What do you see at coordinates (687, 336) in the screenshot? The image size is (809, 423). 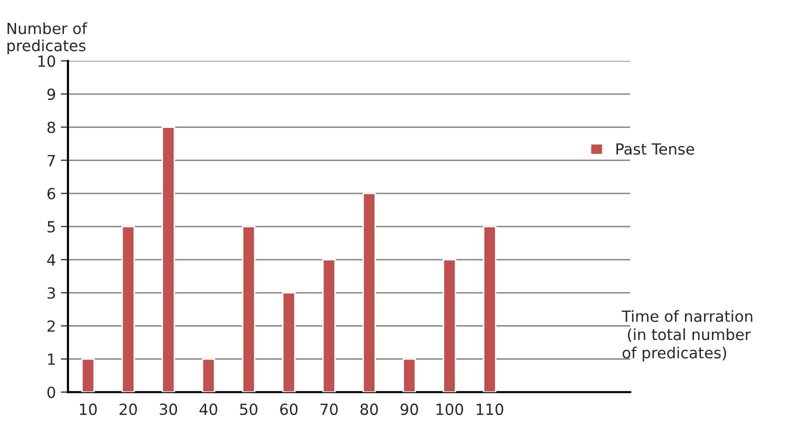 I see `x-axis-title: Time of narration (in total number of predicates)` at bounding box center [687, 336].